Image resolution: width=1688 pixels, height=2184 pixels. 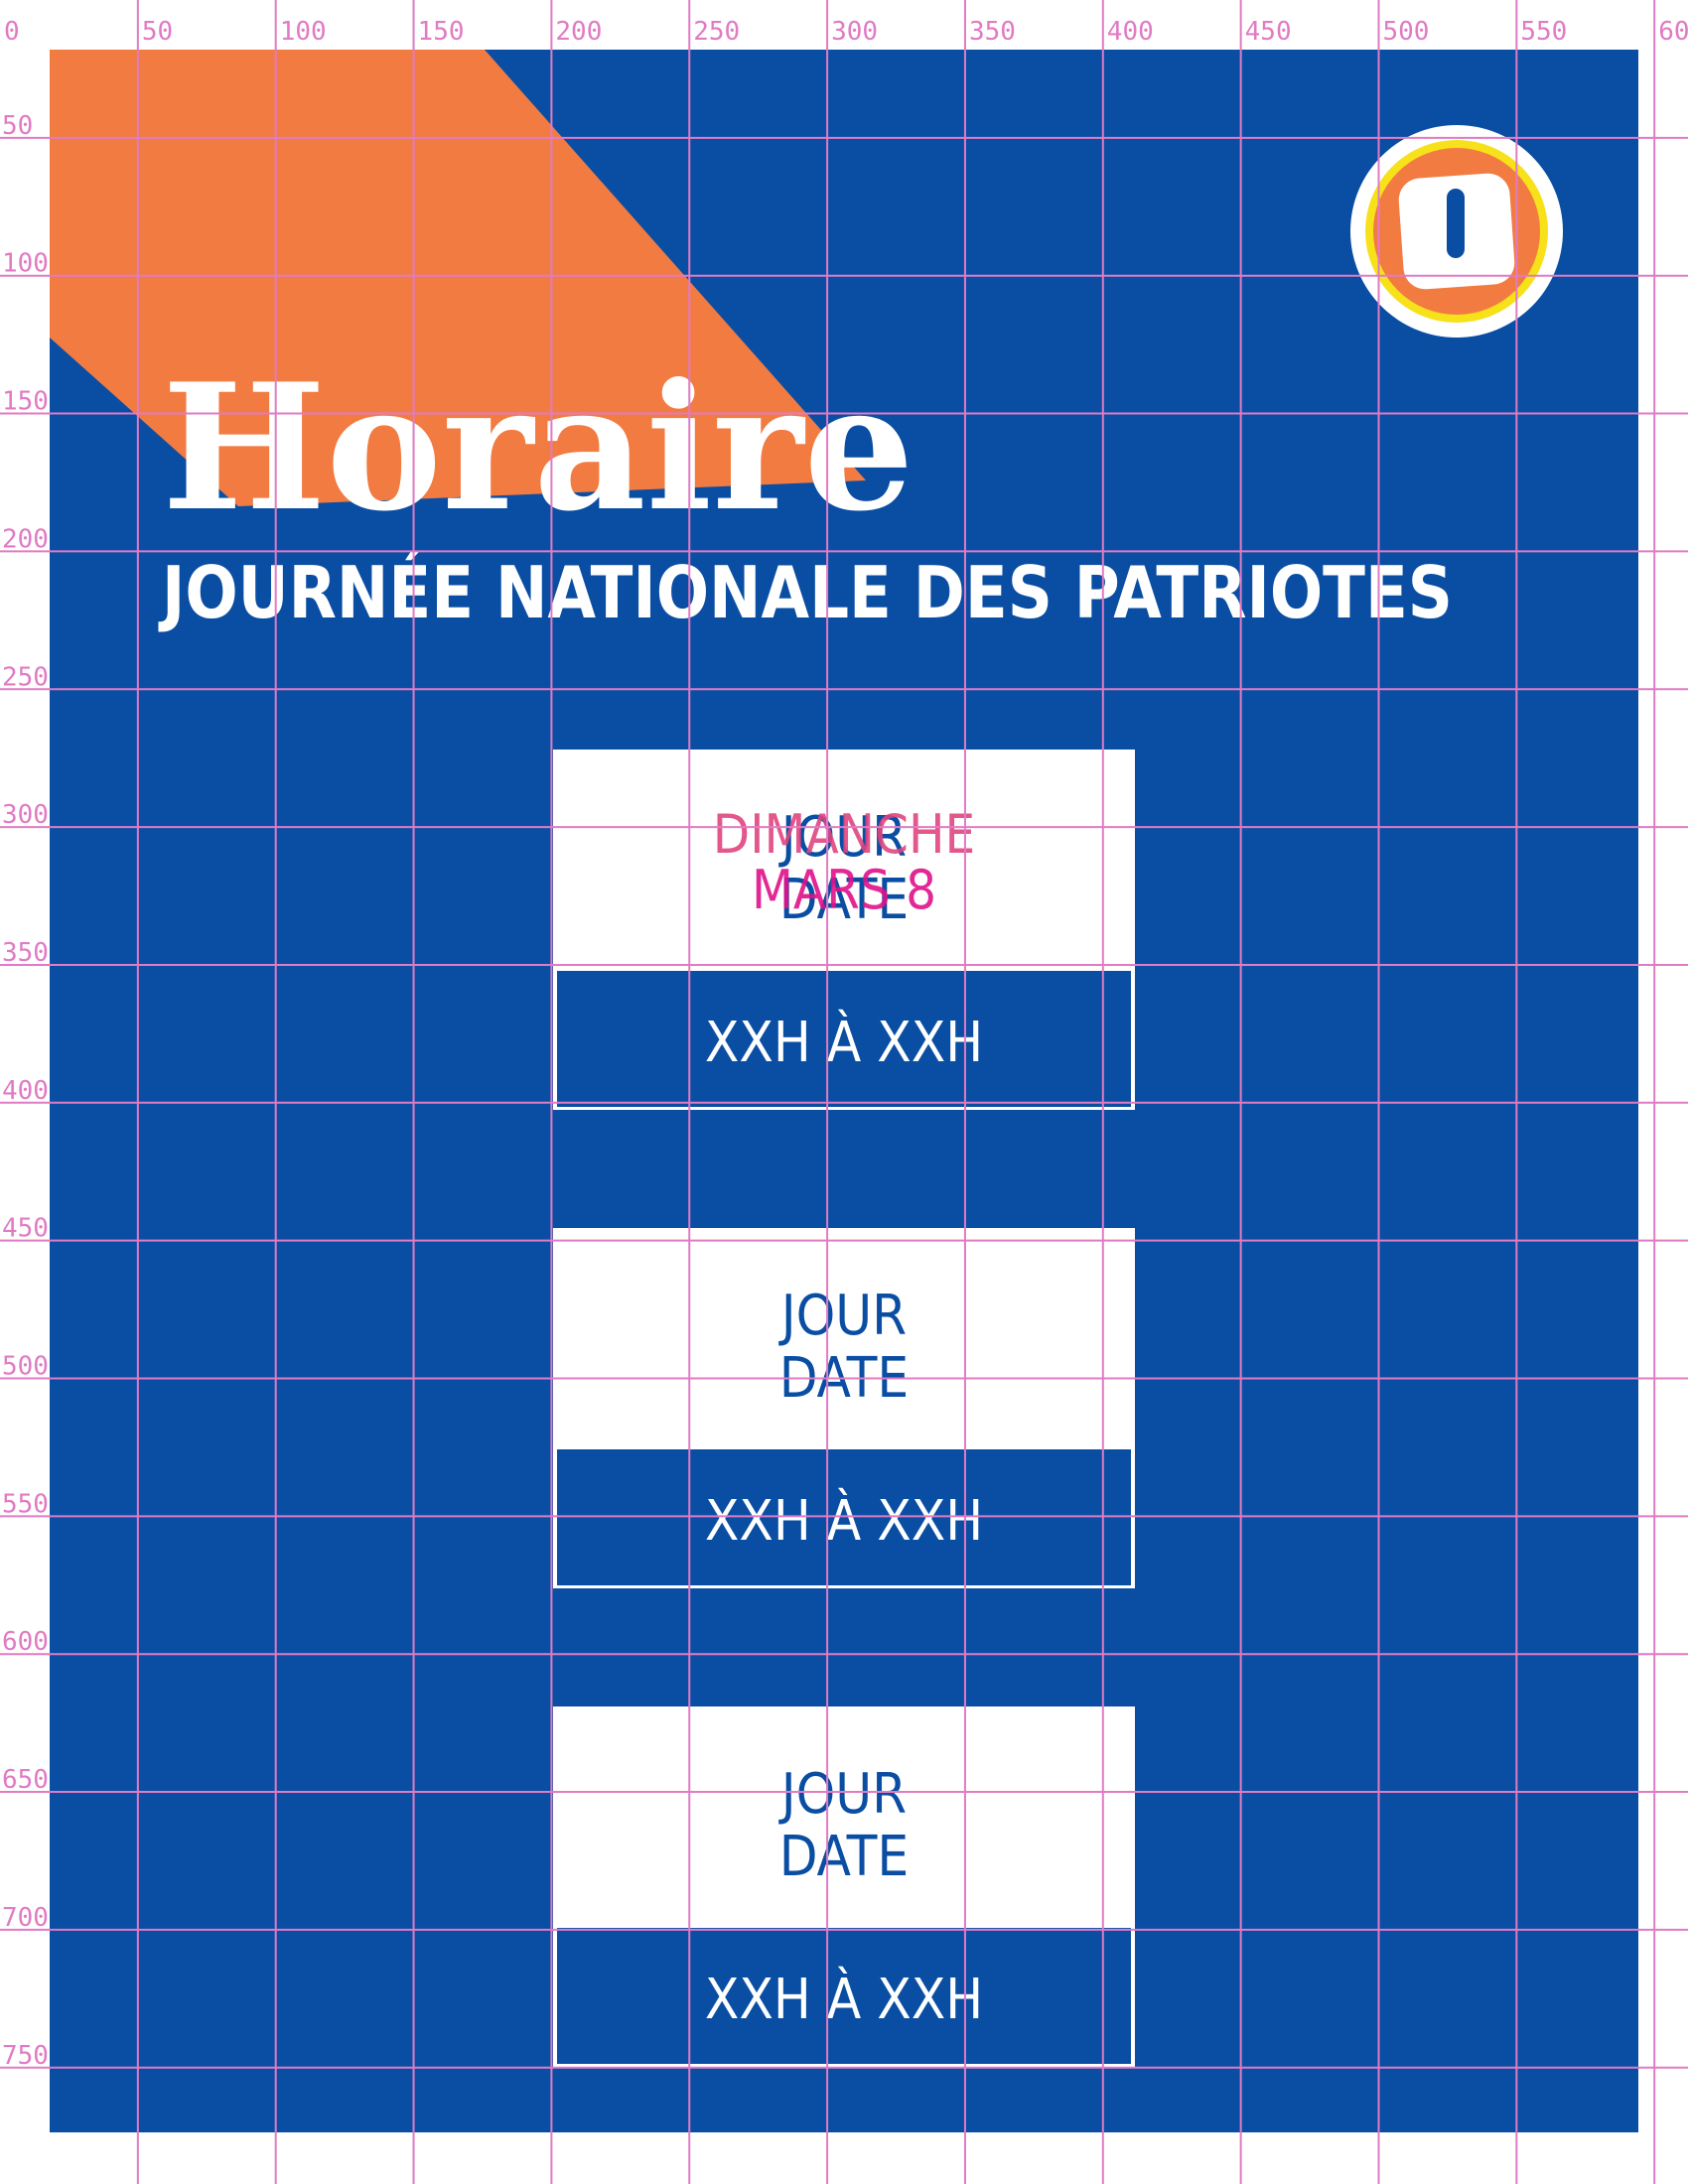 What do you see at coordinates (458, 278) in the screenshot?
I see `orange-band` at bounding box center [458, 278].